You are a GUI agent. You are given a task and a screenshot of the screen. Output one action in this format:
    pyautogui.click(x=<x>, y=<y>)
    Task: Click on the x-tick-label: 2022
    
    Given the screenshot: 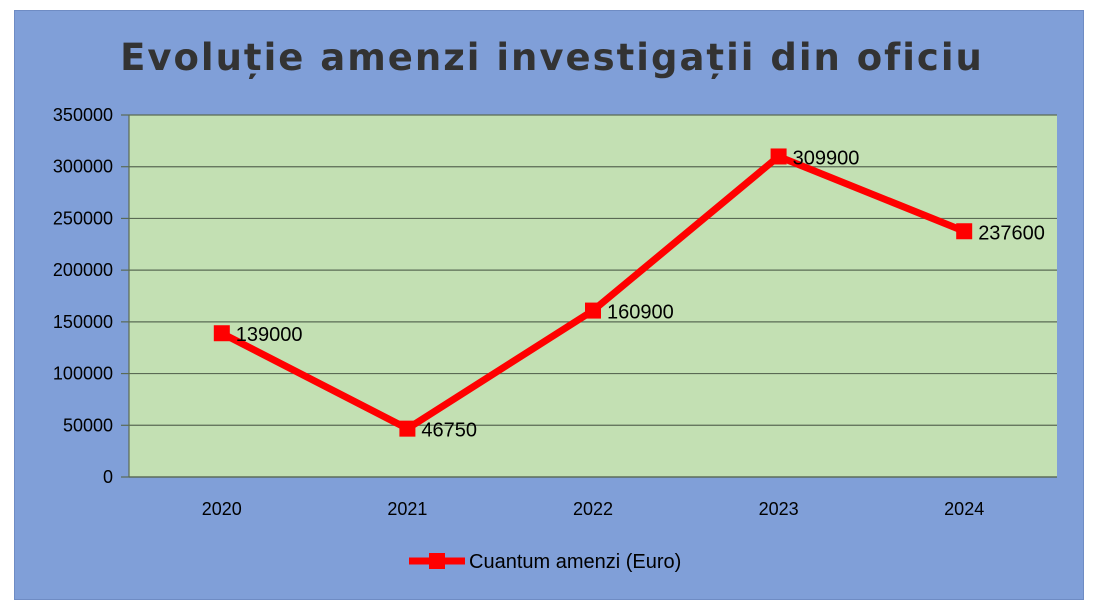 What is the action you would take?
    pyautogui.click(x=593, y=509)
    